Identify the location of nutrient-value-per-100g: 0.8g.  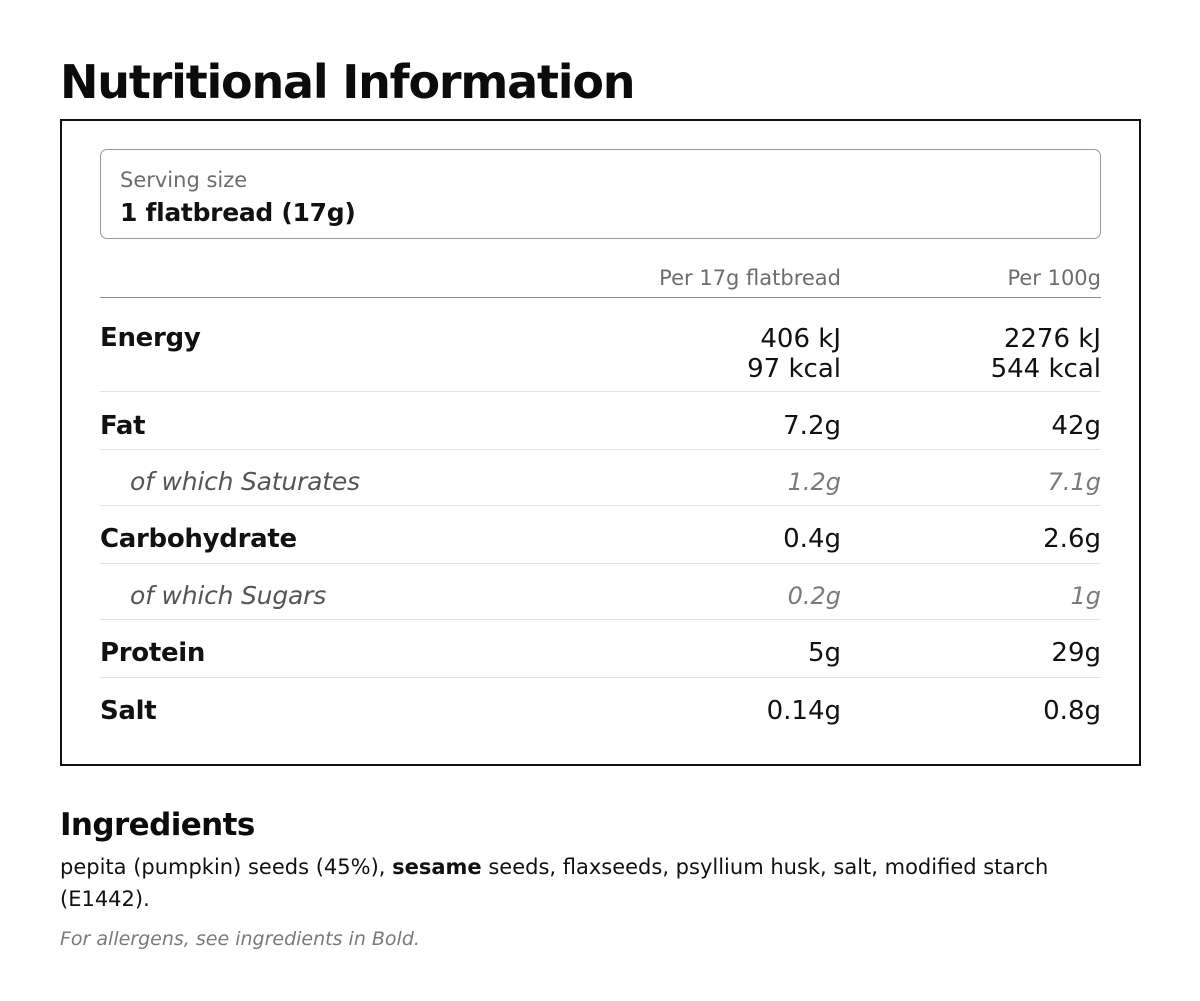
(1072, 711).